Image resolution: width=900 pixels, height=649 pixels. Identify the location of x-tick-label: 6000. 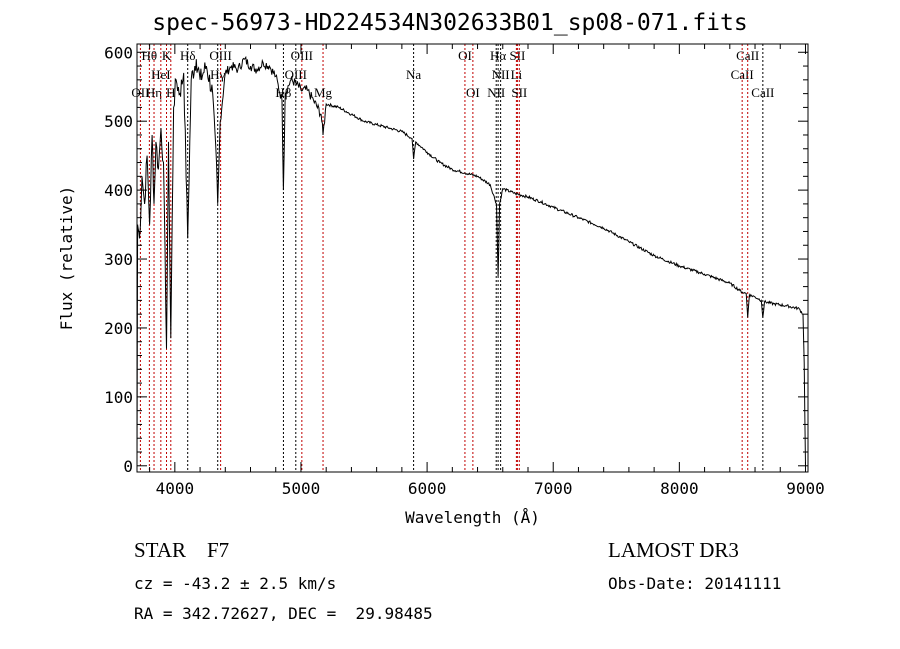
(427, 488).